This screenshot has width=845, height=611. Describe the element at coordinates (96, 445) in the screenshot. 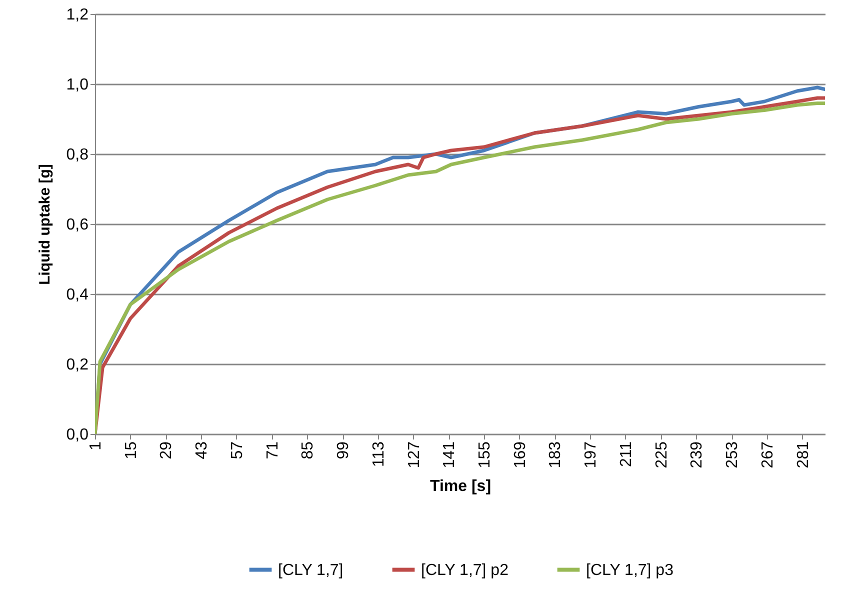

I see `x-tick-label: 1` at that location.